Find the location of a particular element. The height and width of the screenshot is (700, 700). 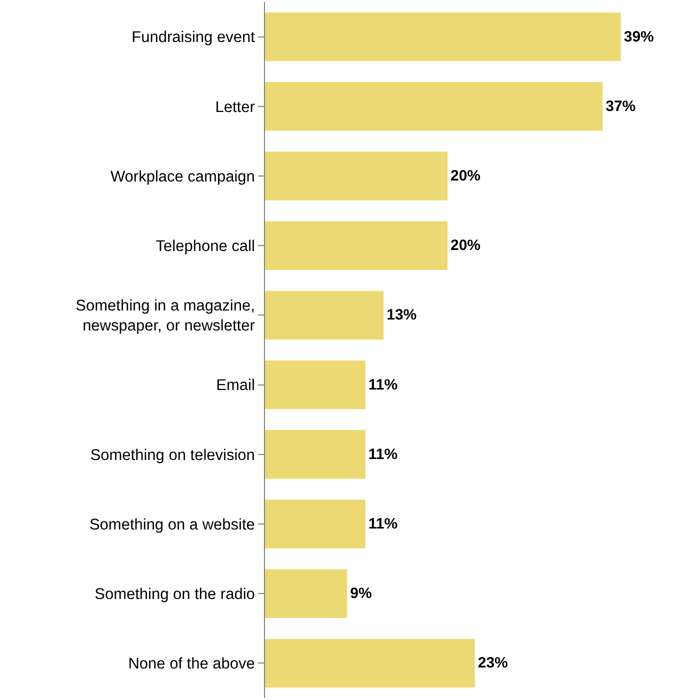

data-label: 39% is located at coordinates (639, 37).